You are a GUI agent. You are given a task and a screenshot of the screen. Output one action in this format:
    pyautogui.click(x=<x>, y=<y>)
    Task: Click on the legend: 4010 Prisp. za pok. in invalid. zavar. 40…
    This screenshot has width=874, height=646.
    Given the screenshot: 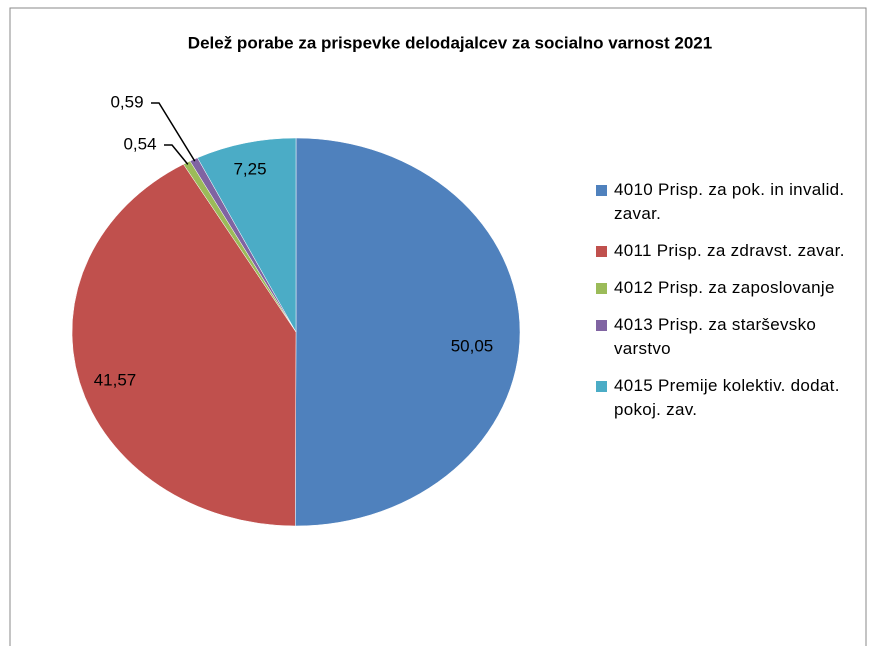 What is the action you would take?
    pyautogui.click(x=721, y=306)
    